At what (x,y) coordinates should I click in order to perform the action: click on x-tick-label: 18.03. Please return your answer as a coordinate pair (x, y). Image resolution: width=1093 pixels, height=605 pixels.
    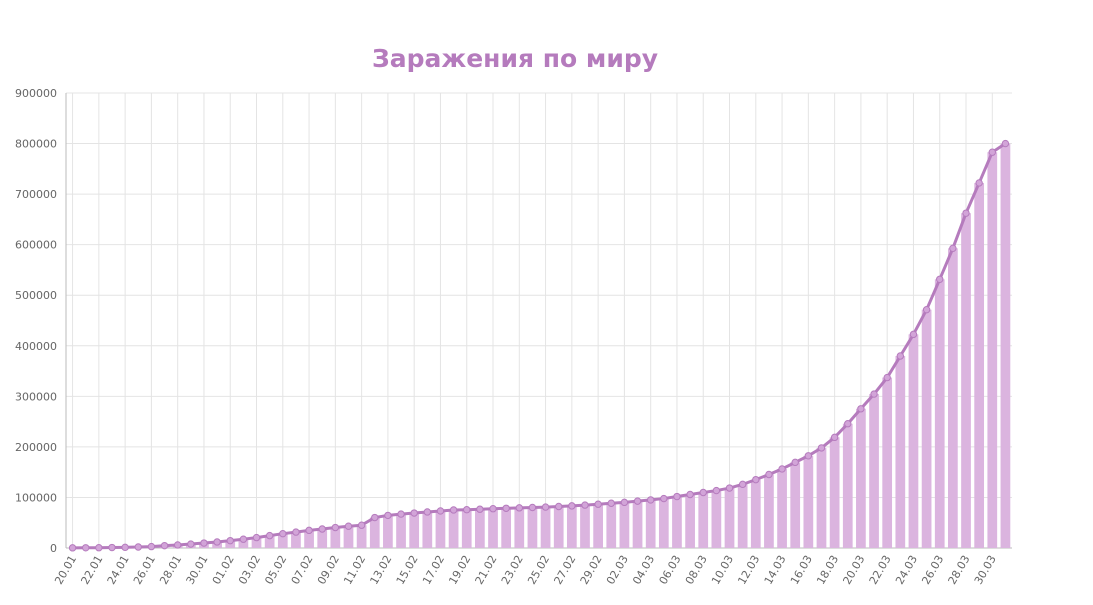
    Looking at the image, I should click on (827, 570).